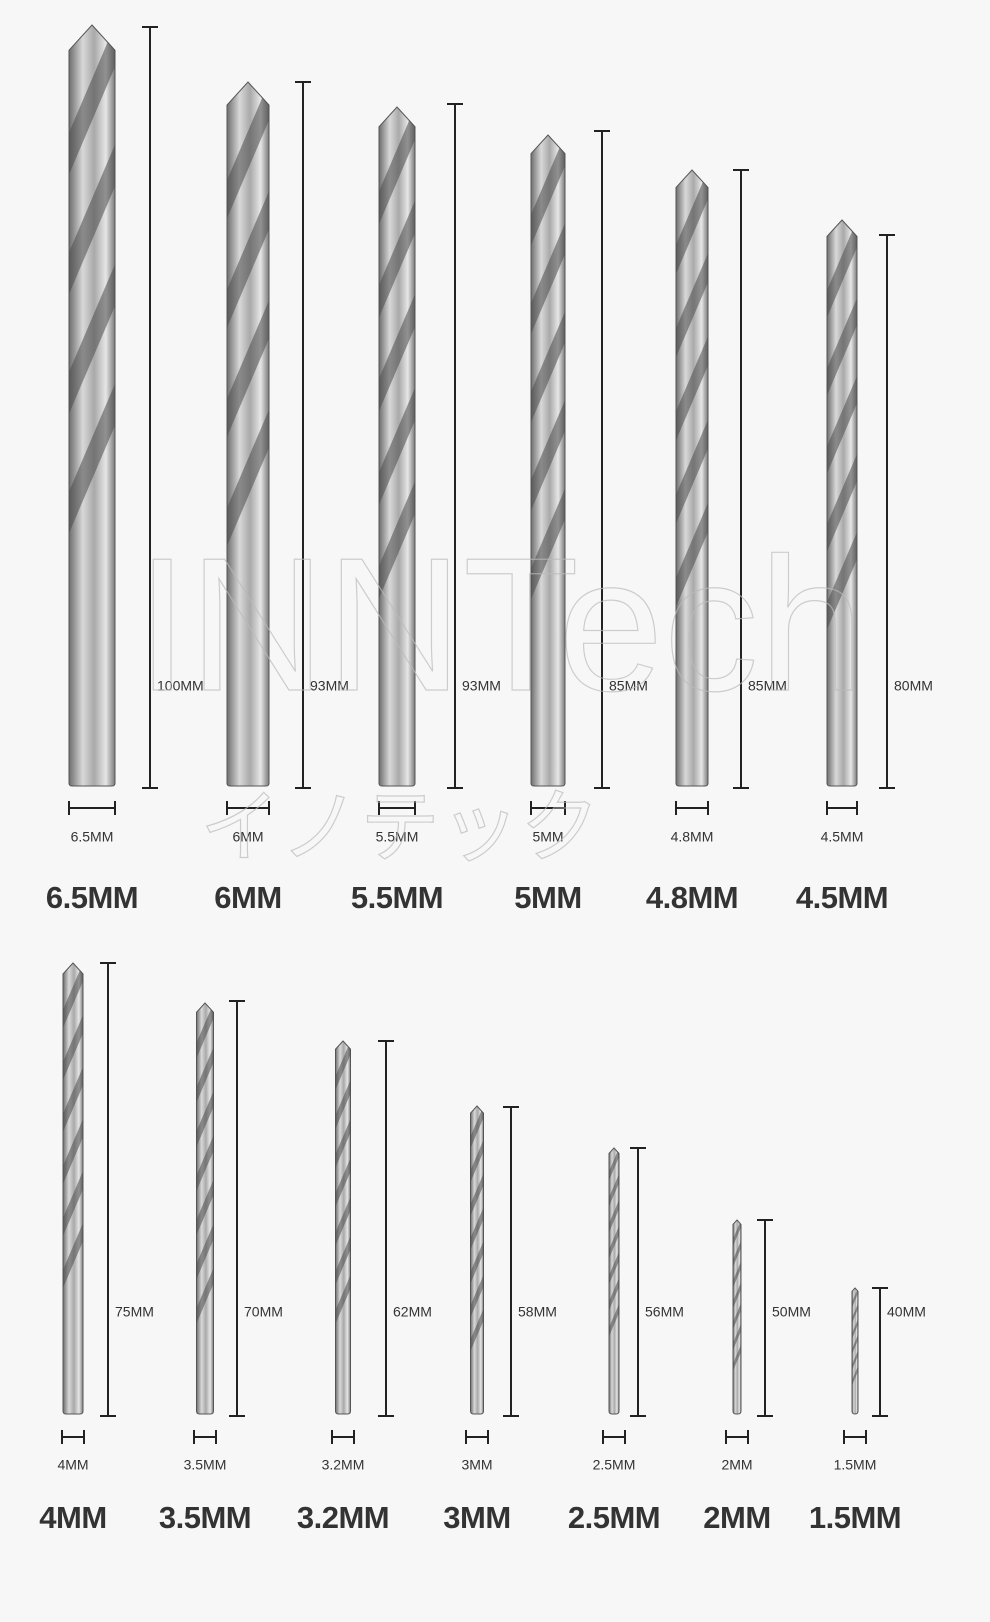 The image size is (990, 1622). Describe the element at coordinates (757, 1377) in the screenshot. I see `drill-bit: 50MM 2MM 2MM` at that location.